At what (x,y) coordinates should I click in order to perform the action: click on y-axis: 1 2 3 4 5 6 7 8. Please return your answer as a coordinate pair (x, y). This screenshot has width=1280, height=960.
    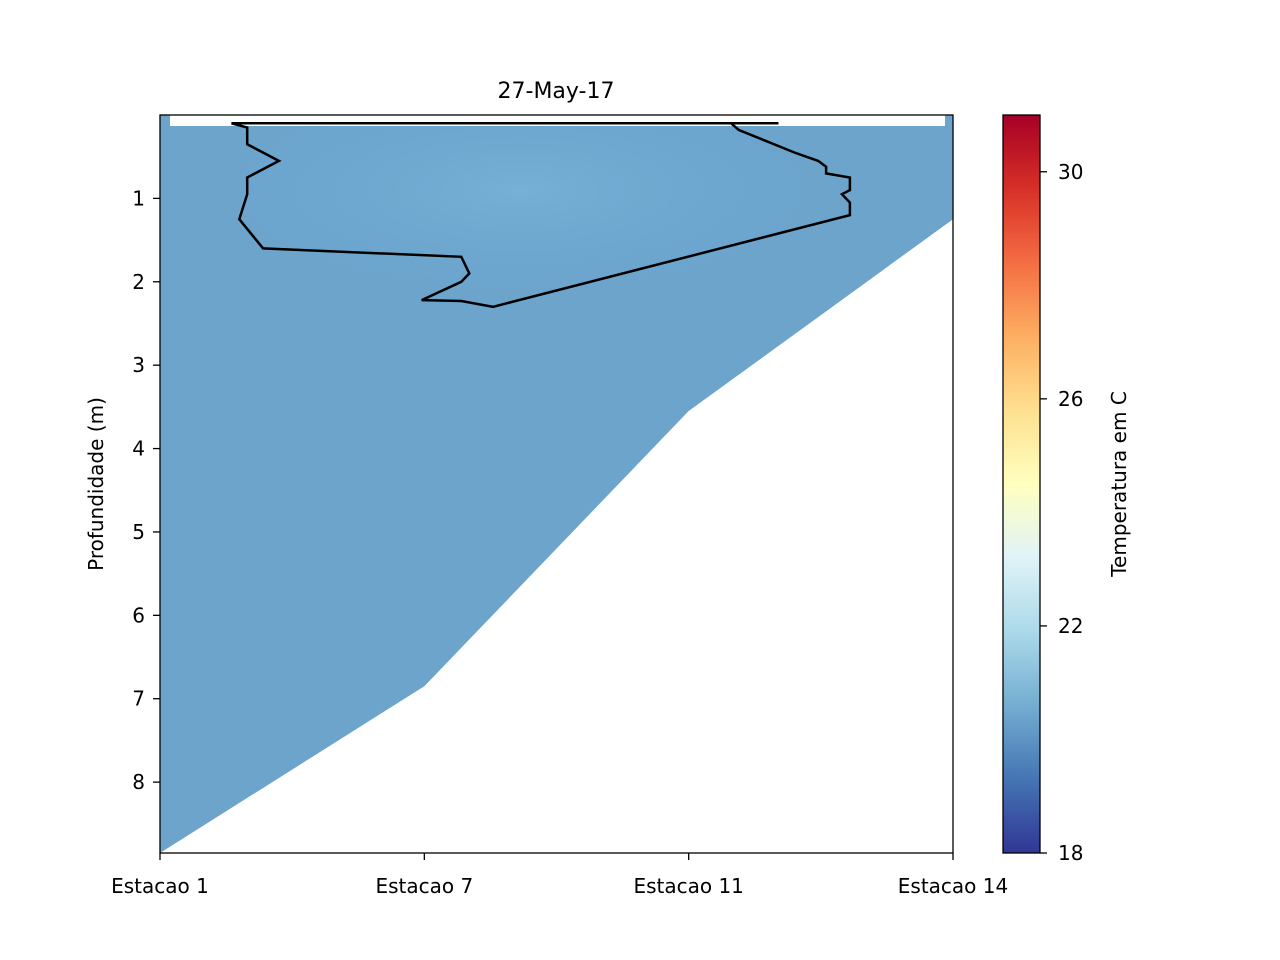
    Looking at the image, I should click on (146, 490).